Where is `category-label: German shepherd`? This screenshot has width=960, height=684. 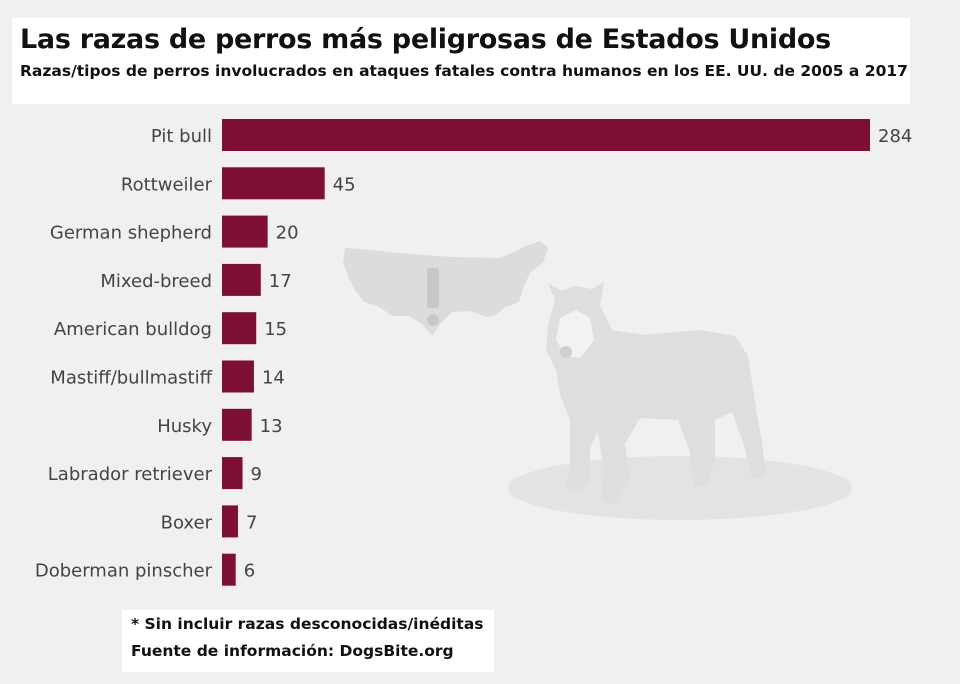 category-label: German shepherd is located at coordinates (131, 233).